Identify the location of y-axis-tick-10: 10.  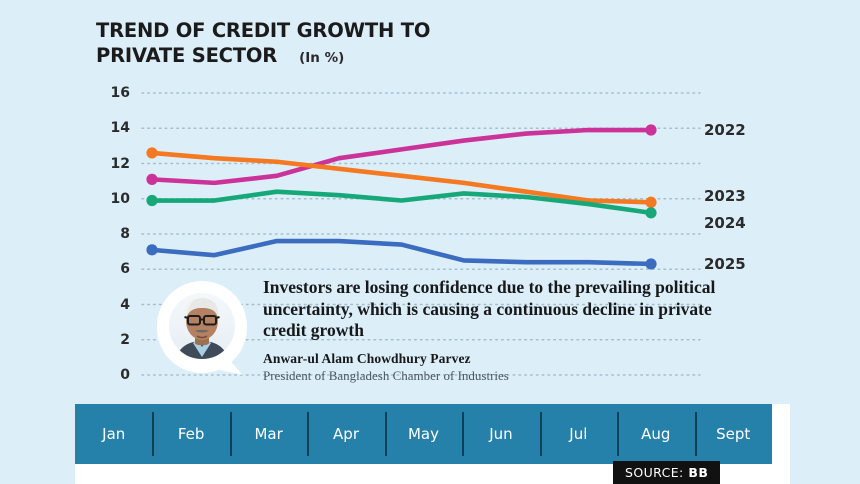
(120, 198).